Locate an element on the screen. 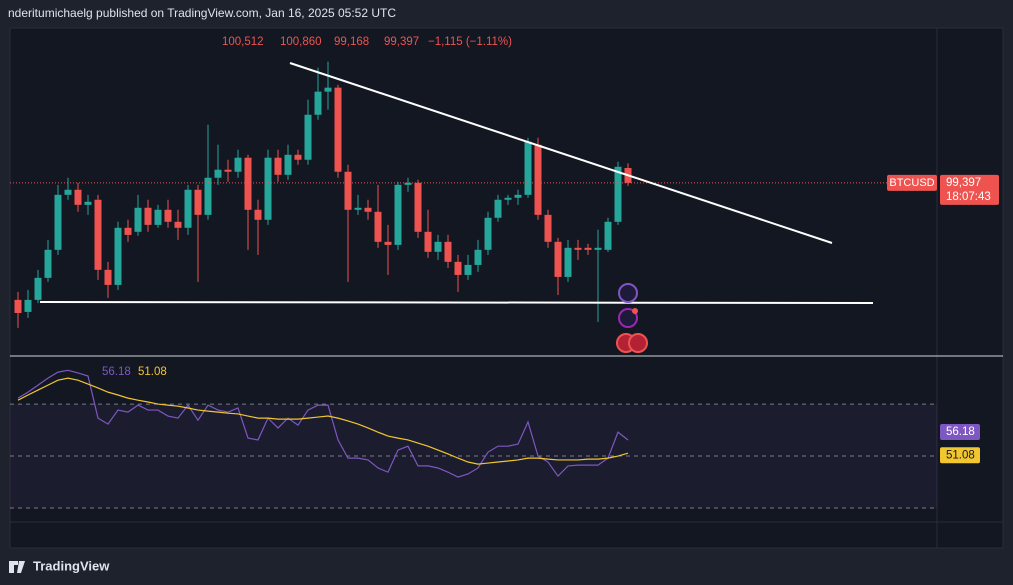 This screenshot has width=1013, height=585. event-dot is located at coordinates (635, 311).